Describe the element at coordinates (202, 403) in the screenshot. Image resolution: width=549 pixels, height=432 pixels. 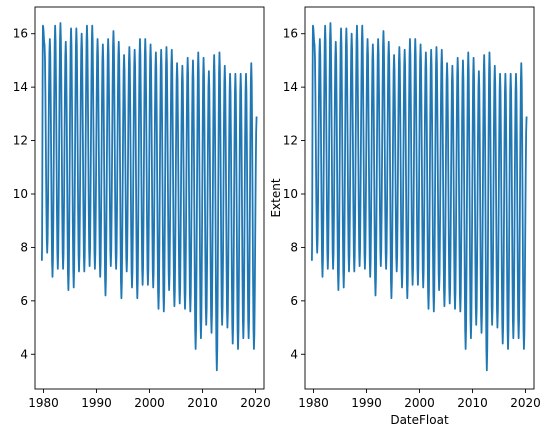
I see `left-x-tick-label: 2010` at that location.